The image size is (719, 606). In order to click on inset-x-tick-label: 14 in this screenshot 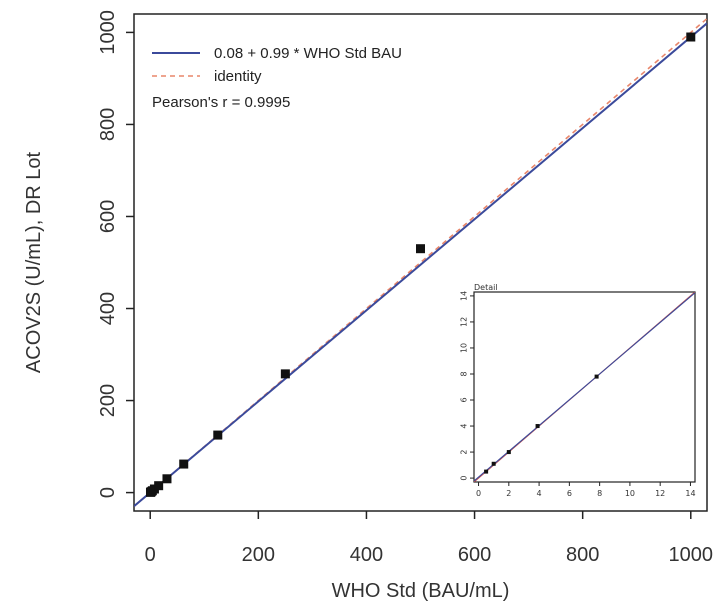, I will do `click(690, 493)`.